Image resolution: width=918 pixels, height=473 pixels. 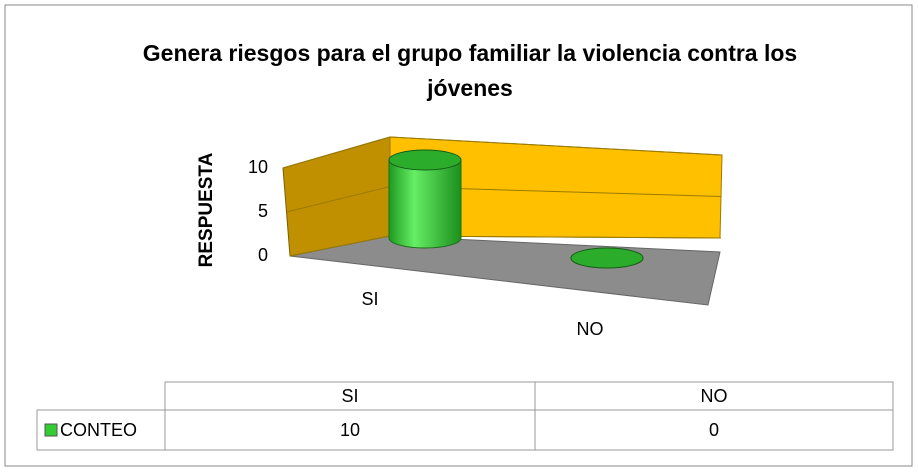 I want to click on table-header-cell: NO, so click(x=714, y=396).